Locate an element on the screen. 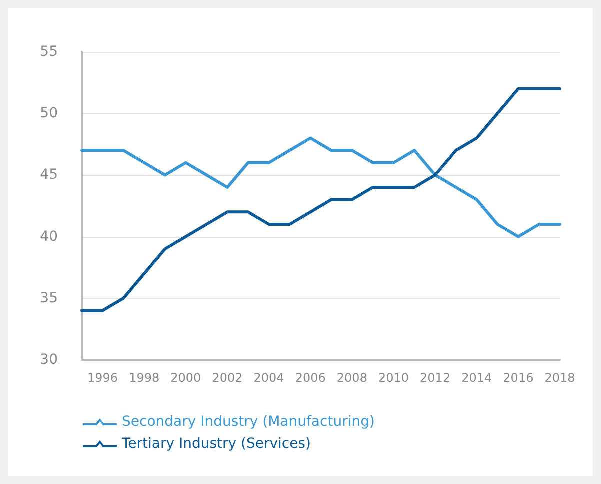 The width and height of the screenshot is (601, 484). x-tick-label: 2010 is located at coordinates (394, 378).